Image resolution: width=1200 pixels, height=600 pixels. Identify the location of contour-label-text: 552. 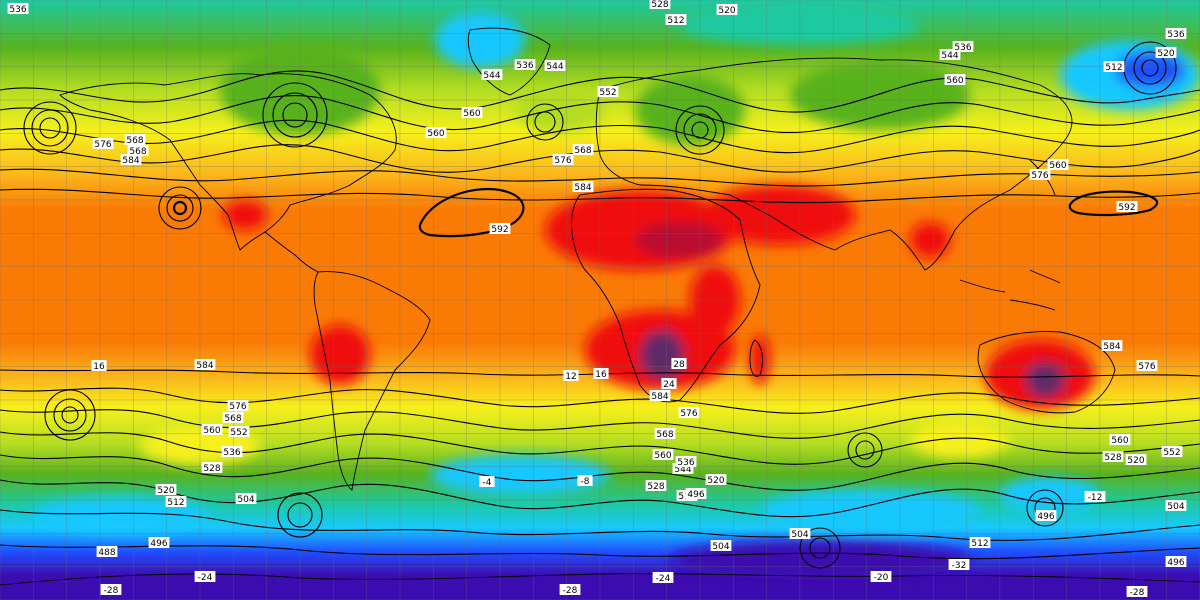
(238, 433).